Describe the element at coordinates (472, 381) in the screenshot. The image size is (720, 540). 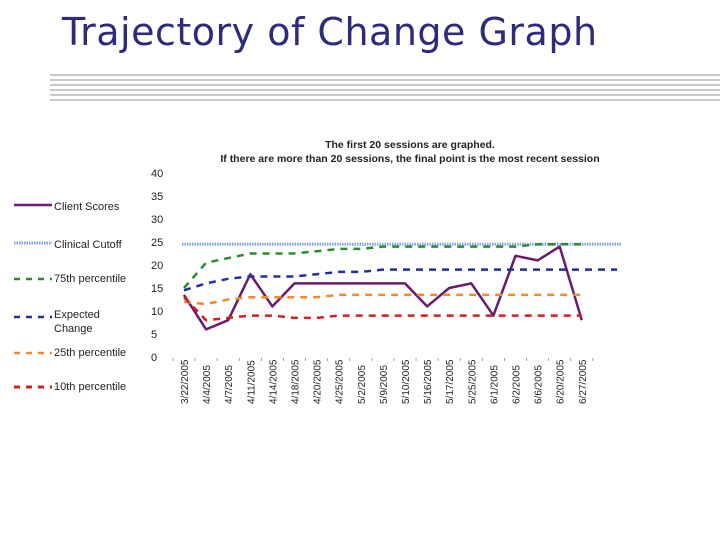
I see `x-tick-label: 5/25/2005` at that location.